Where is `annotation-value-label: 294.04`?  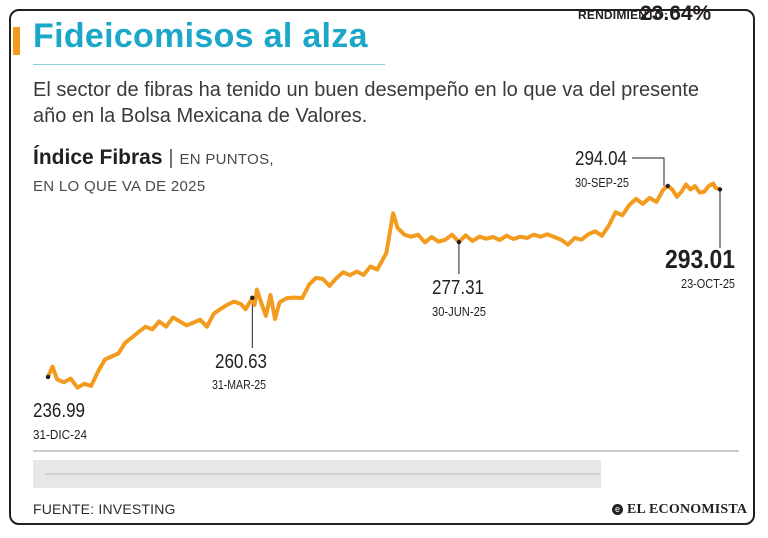 annotation-value-label: 294.04 is located at coordinates (601, 159).